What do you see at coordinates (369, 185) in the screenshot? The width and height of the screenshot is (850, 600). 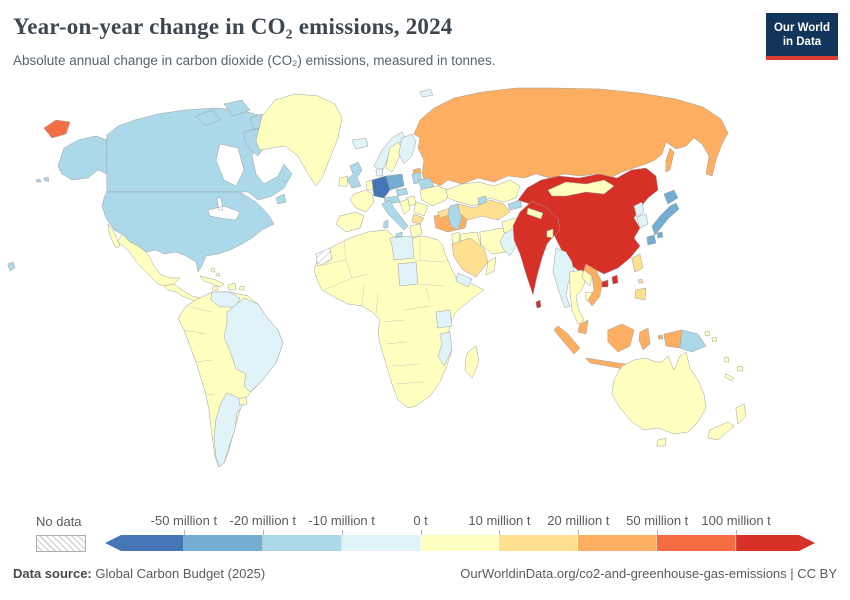 I see `country-benelux` at bounding box center [369, 185].